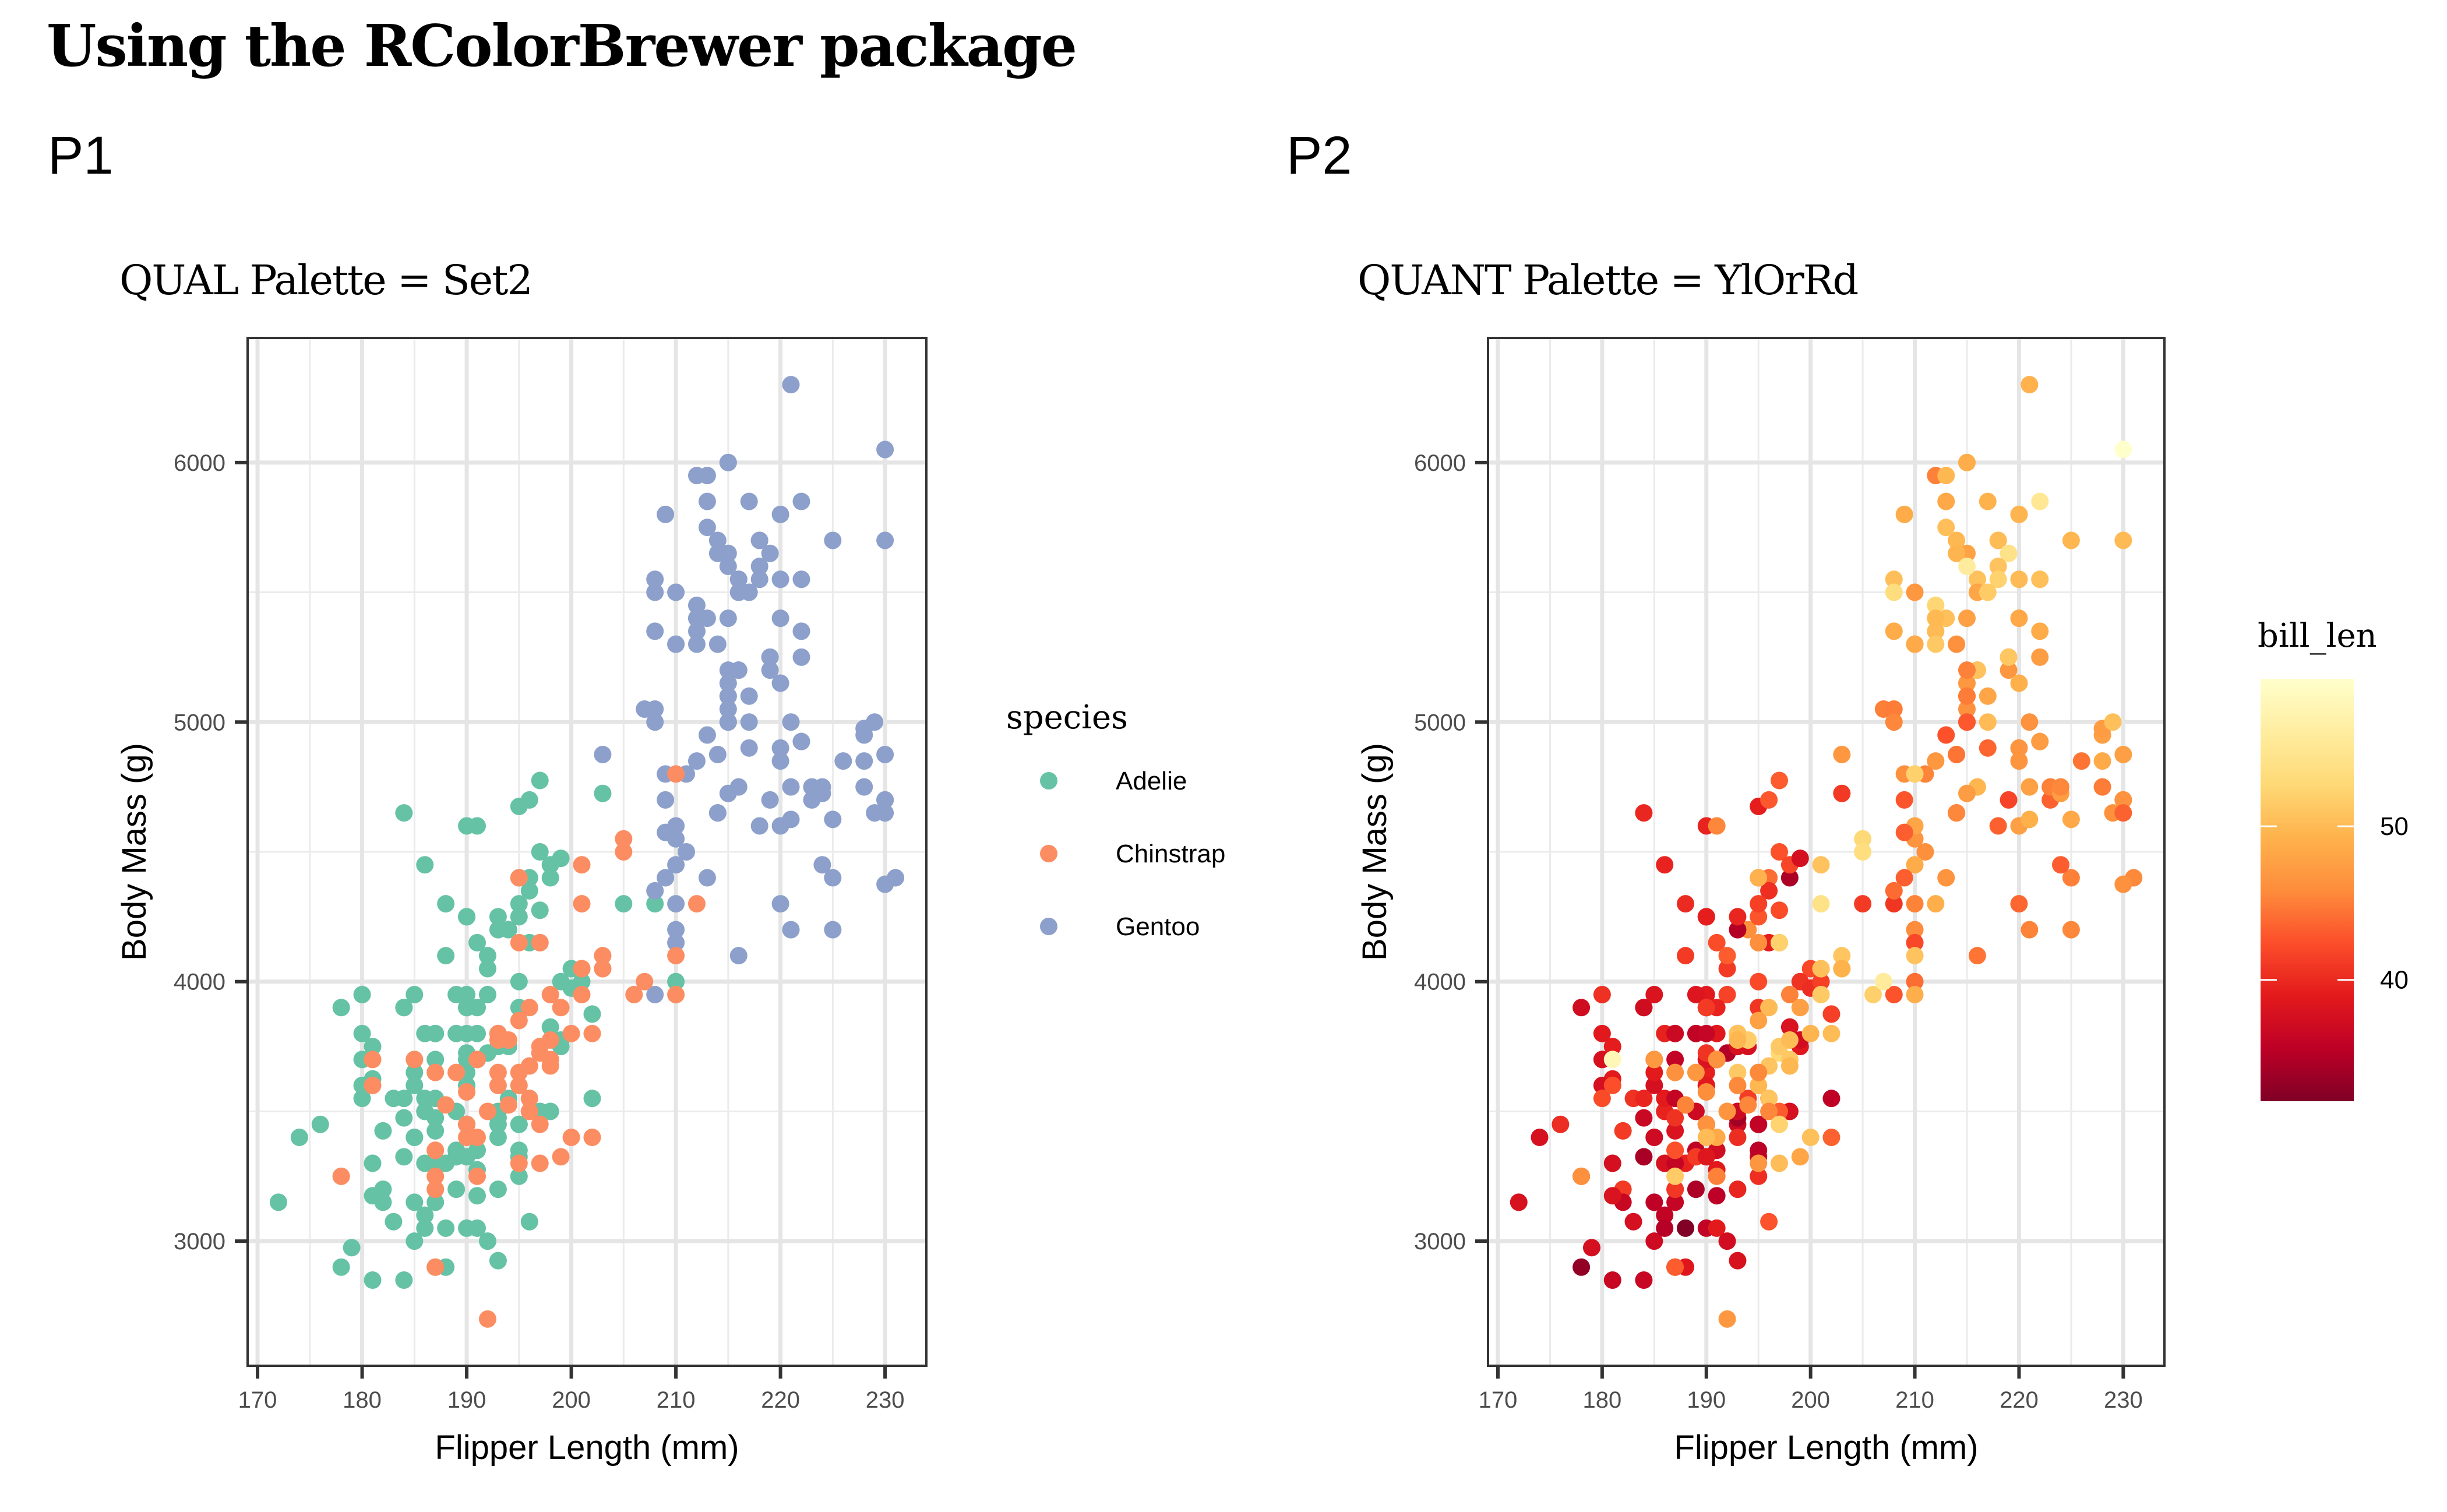 The image size is (2447, 1512). What do you see at coordinates (1158, 927) in the screenshot?
I see `legend-label-gentoo: Gentoo` at bounding box center [1158, 927].